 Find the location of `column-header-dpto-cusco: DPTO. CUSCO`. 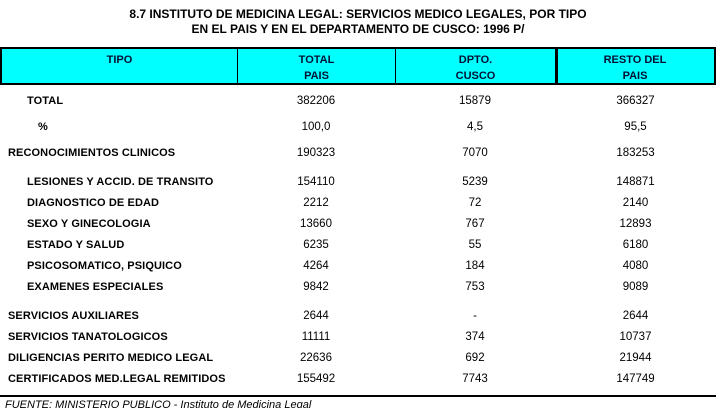

column-header-dpto-cusco: DPTO. CUSCO is located at coordinates (475, 66).